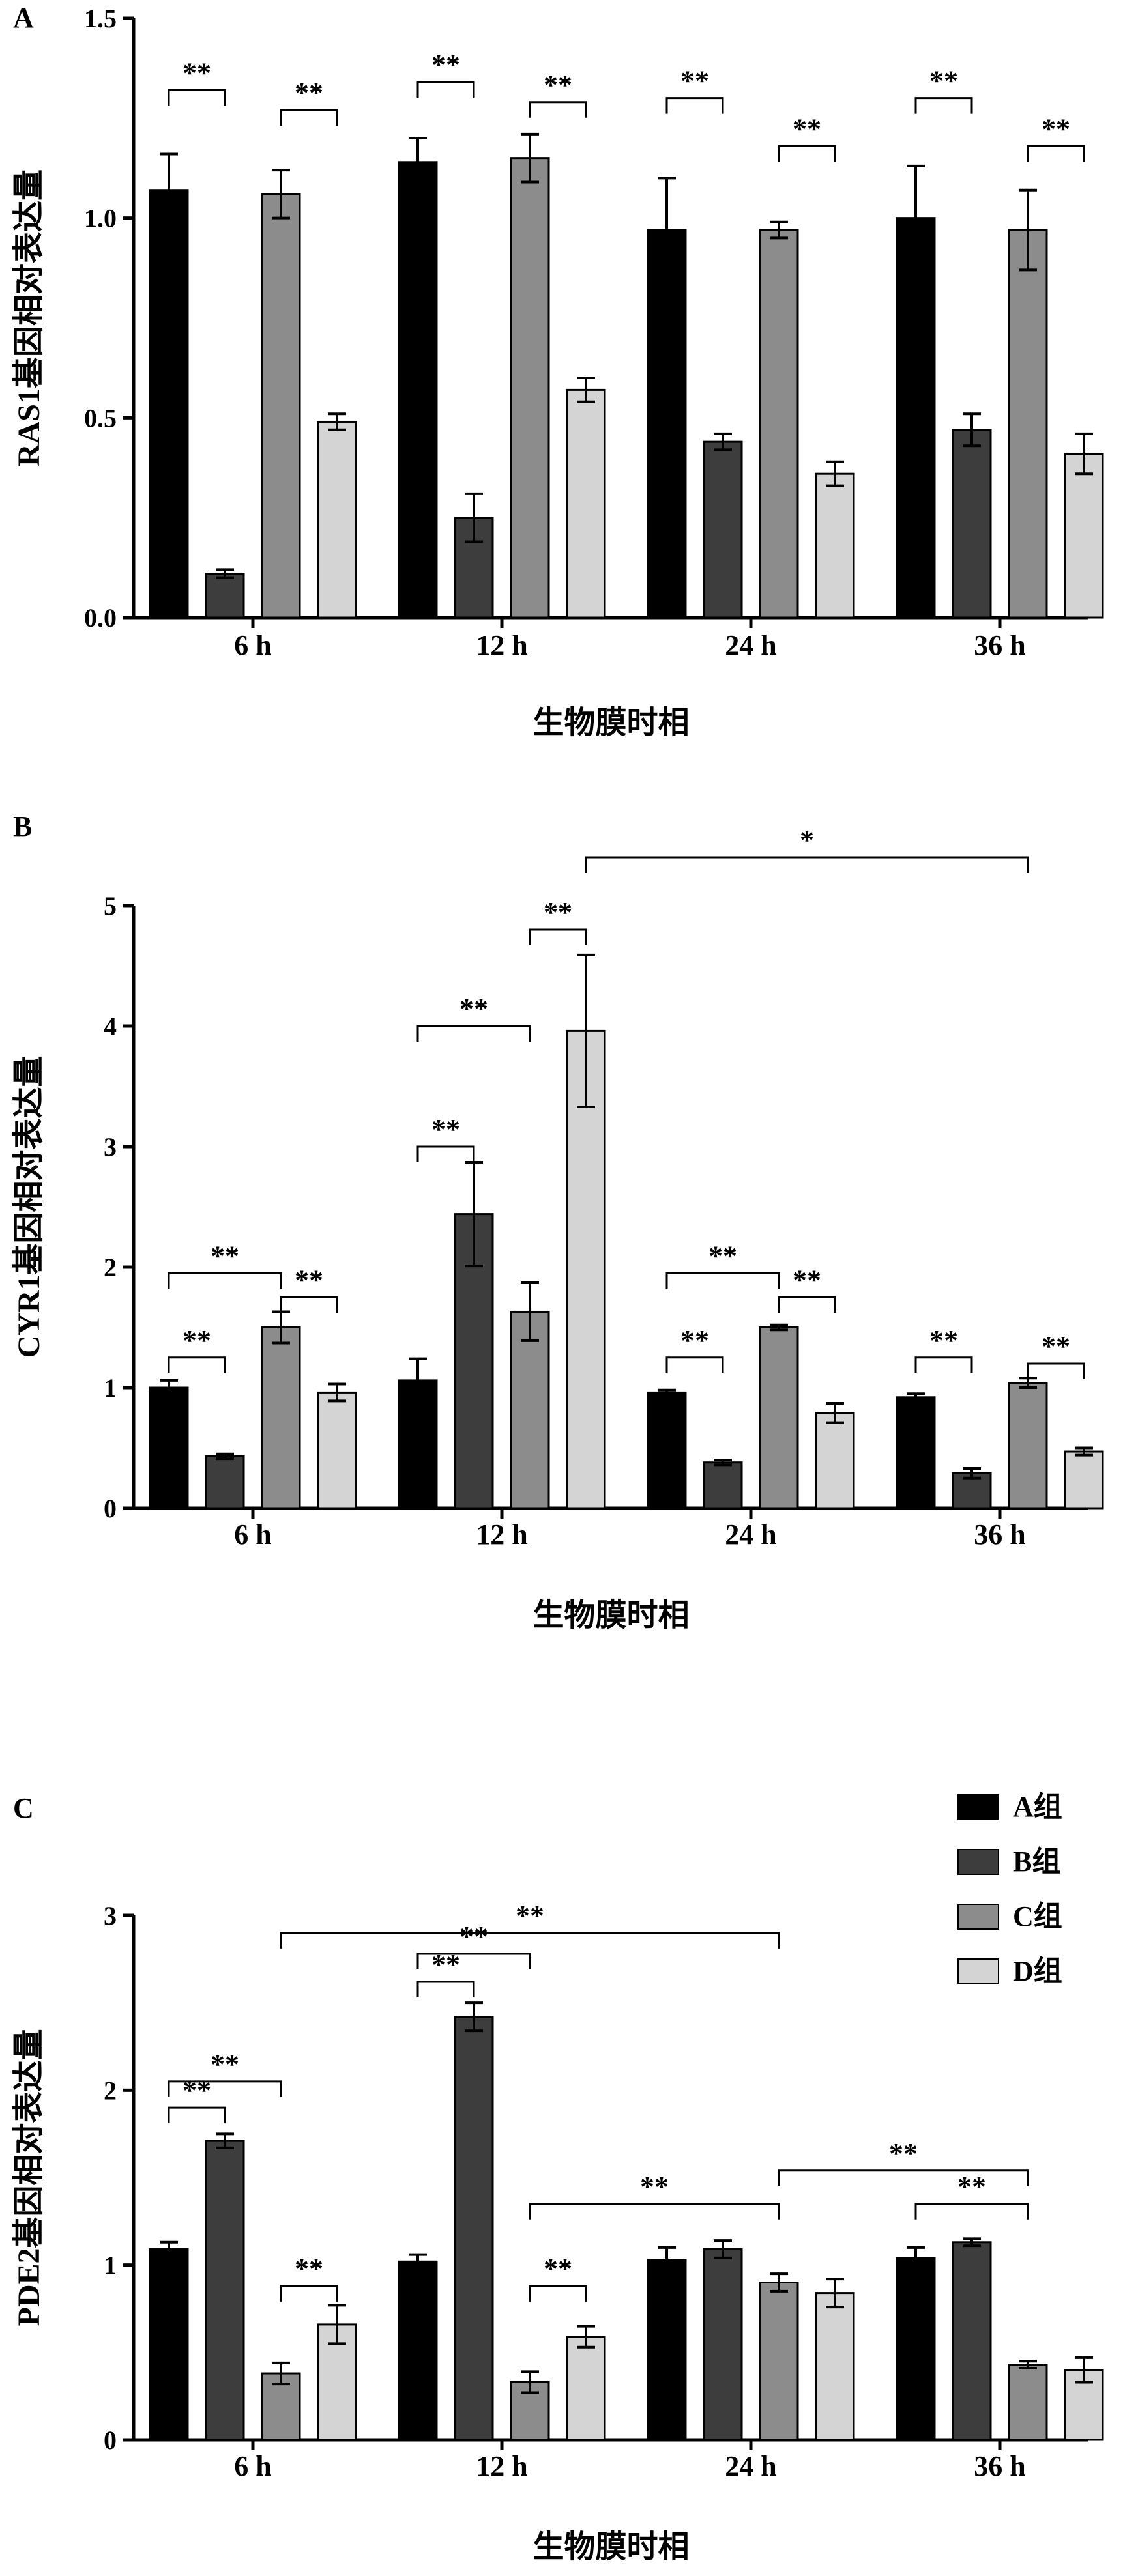 This screenshot has height=2576, width=1138. Describe the element at coordinates (501, 2466) in the screenshot. I see `x-tick-label: 12 h` at that location.